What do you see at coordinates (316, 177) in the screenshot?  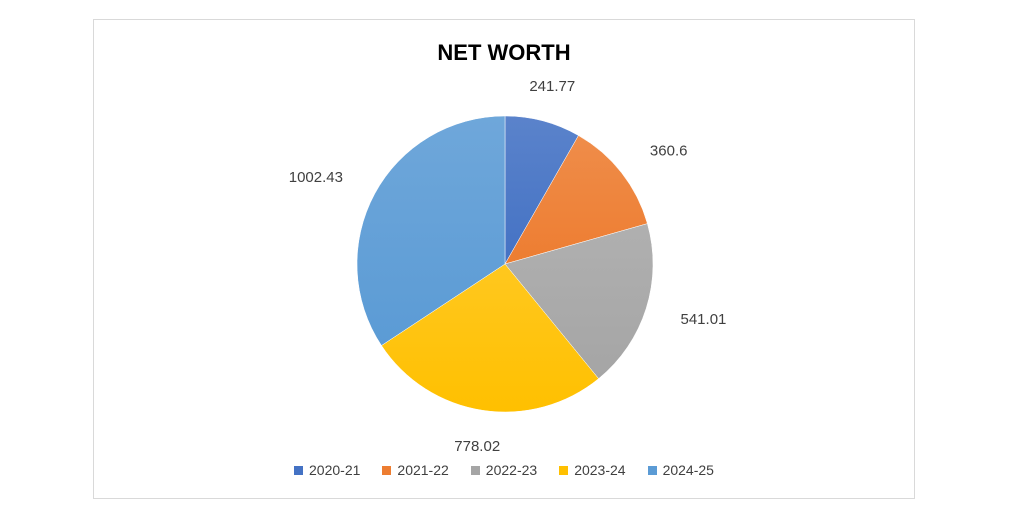 I see `data-label-2024-25: 1002.43` at bounding box center [316, 177].